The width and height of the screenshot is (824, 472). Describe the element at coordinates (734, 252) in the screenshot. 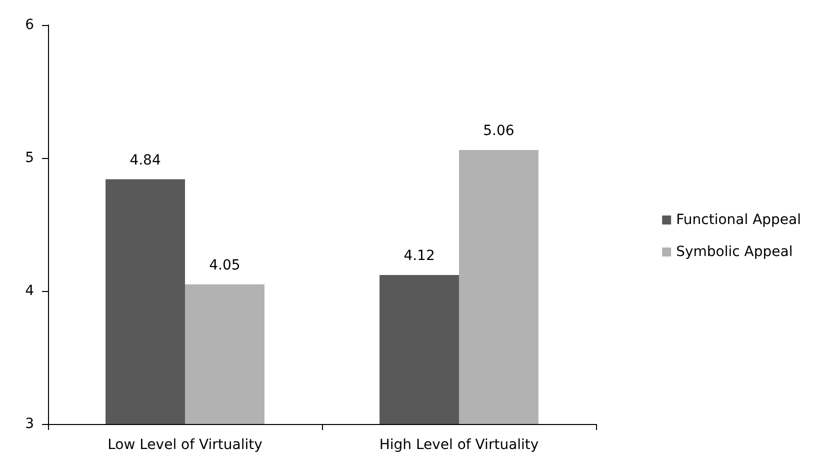

I see `legend-label: Symbolic Appeal` at that location.